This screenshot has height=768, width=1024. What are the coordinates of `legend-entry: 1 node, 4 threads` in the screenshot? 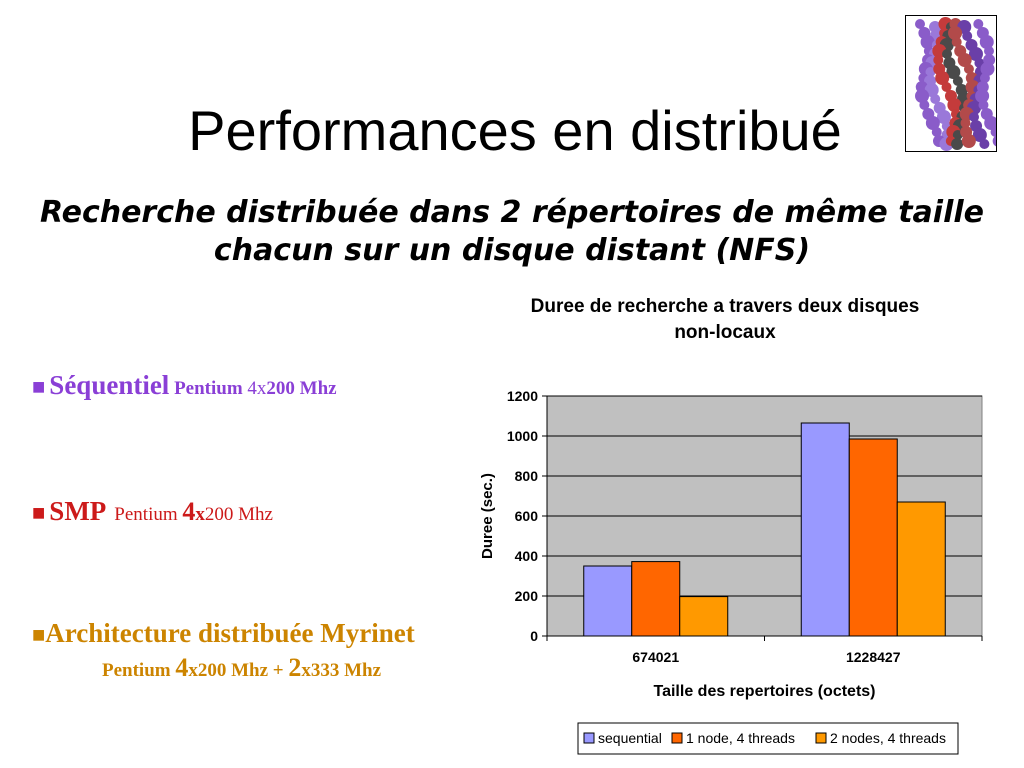 It's located at (740, 738).